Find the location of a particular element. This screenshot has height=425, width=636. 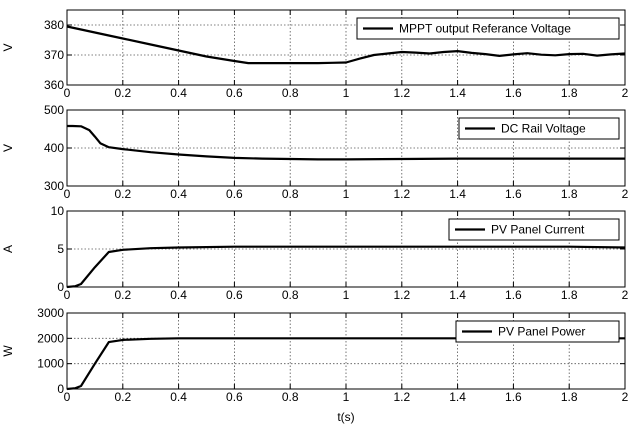

y-tick-label: 3000 is located at coordinates (50, 313).